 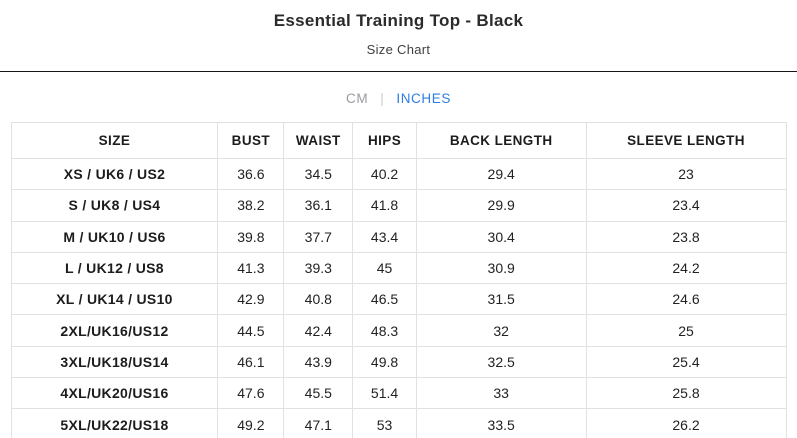 I want to click on table-row: XS / UK6 / US2 36.6 34.5 40.2 29.4 23, so click(x=398, y=174).